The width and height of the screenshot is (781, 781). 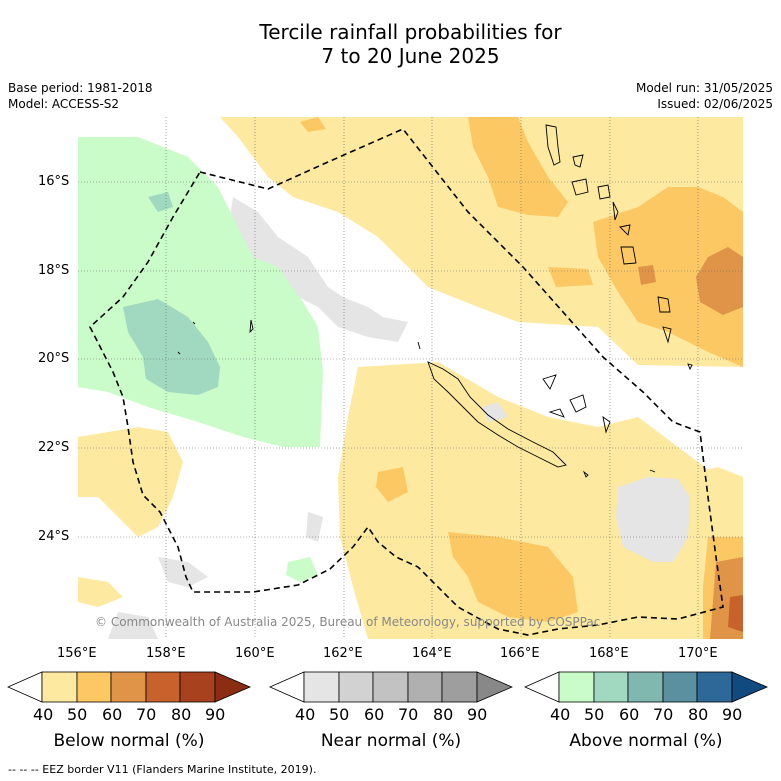 What do you see at coordinates (646, 687) in the screenshot?
I see `colorbar-above-normal` at bounding box center [646, 687].